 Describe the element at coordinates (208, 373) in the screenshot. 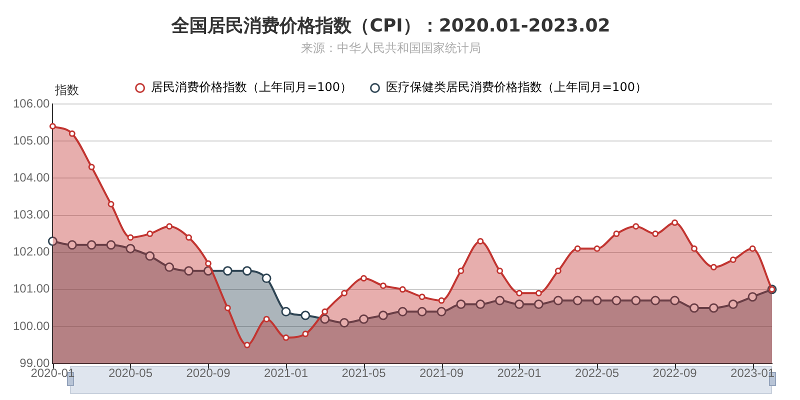

I see `x-tick-label: 2020-09` at that location.